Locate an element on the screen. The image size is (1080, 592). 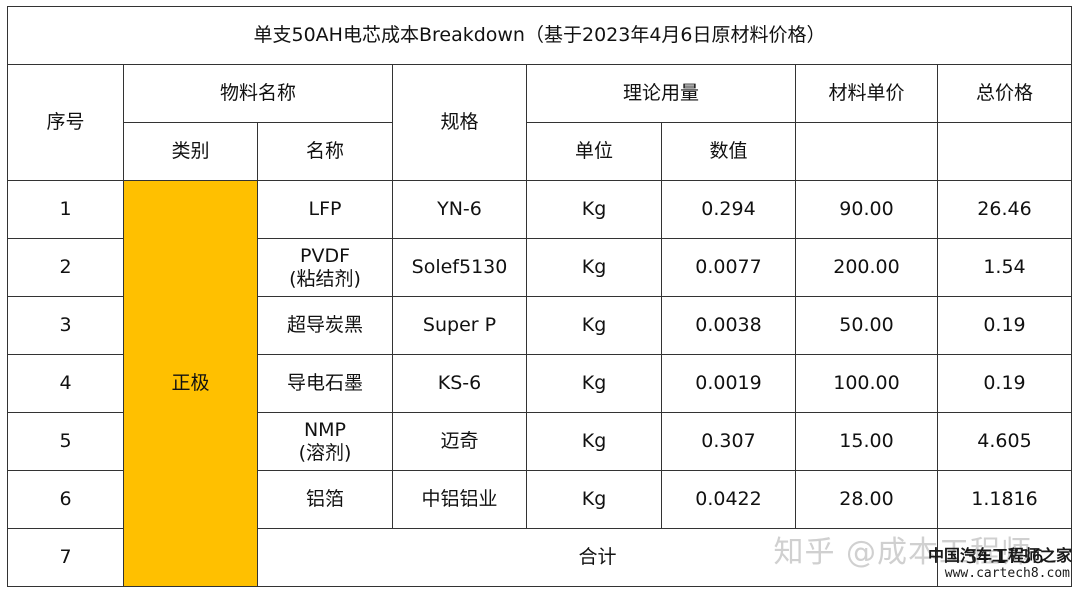
table-row: 6 铝箔 中铝铝业 Kg 0.0422 28.00 1.1816 is located at coordinates (539, 499).